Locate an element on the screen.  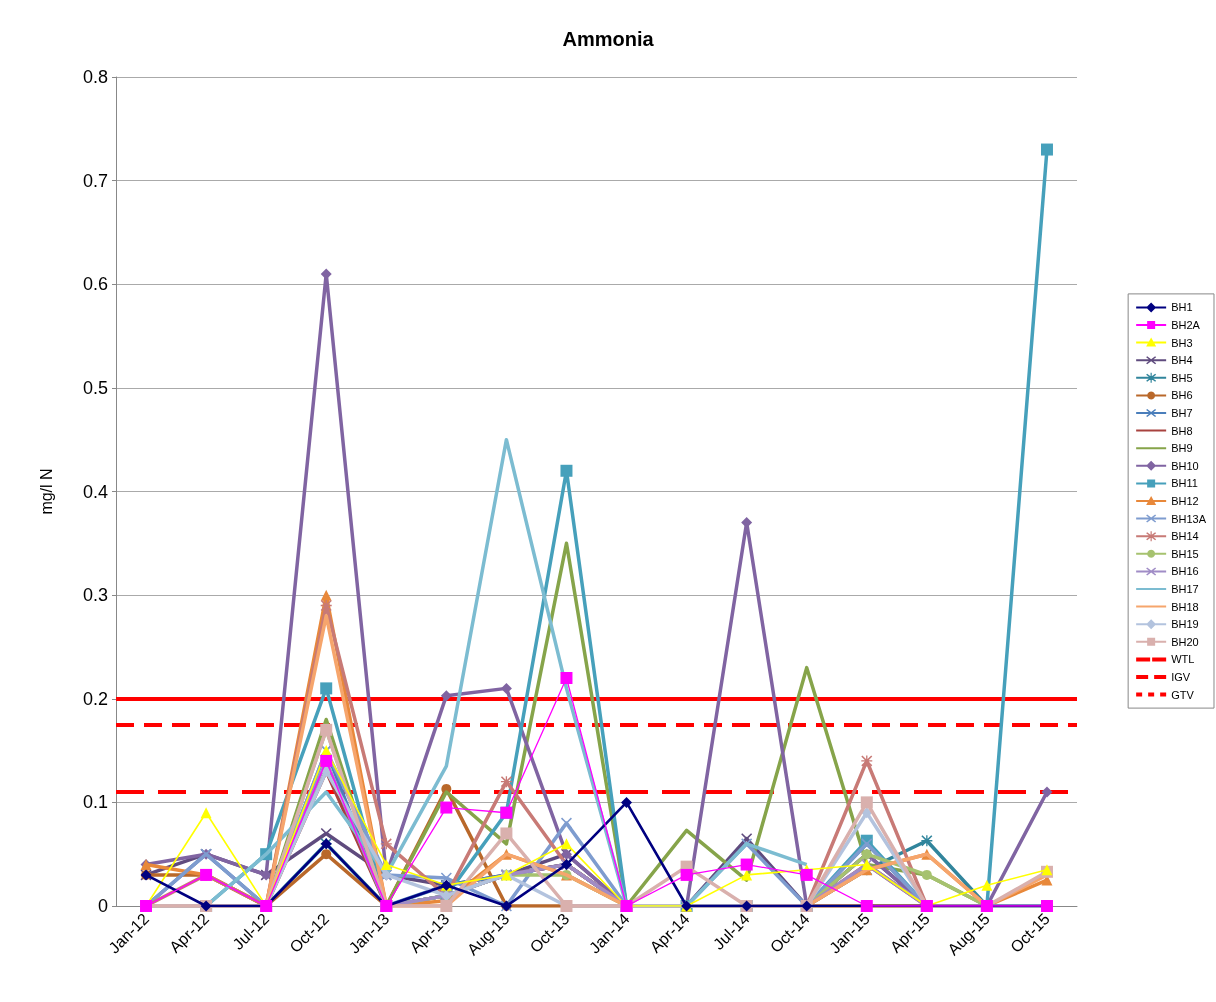
legend-label: BH19 is located at coordinates (1185, 624).